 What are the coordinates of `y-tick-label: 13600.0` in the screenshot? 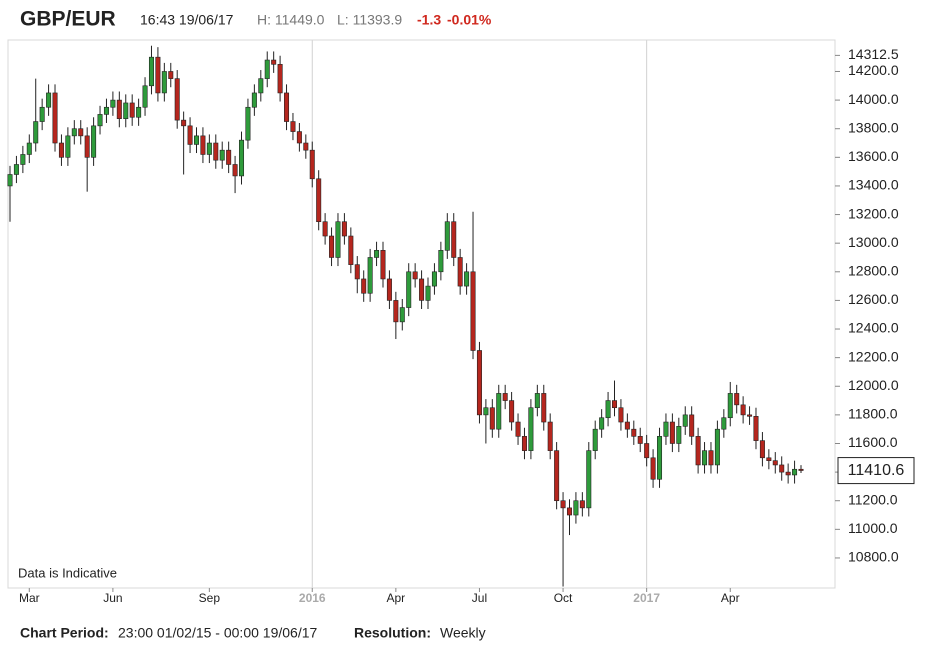 It's located at (873, 156).